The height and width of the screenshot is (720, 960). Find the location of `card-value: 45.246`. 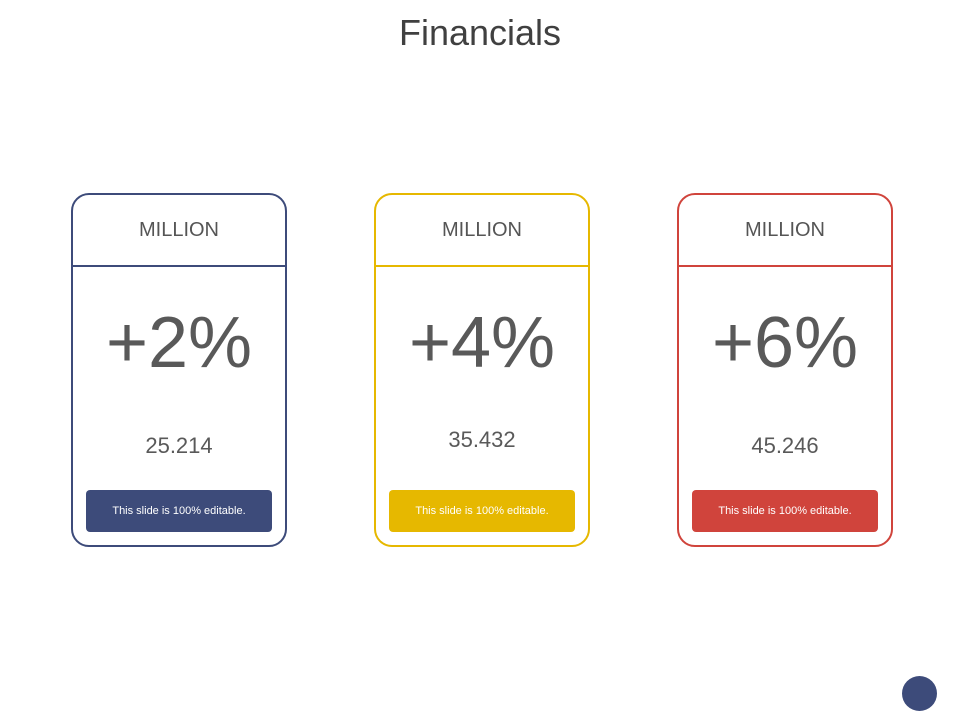

card-value: 45.246 is located at coordinates (785, 445).